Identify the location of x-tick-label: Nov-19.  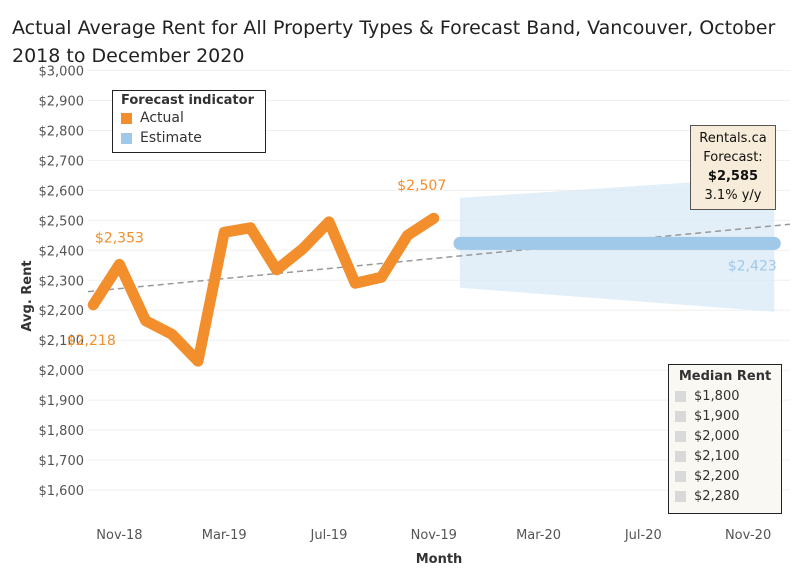
(434, 535).